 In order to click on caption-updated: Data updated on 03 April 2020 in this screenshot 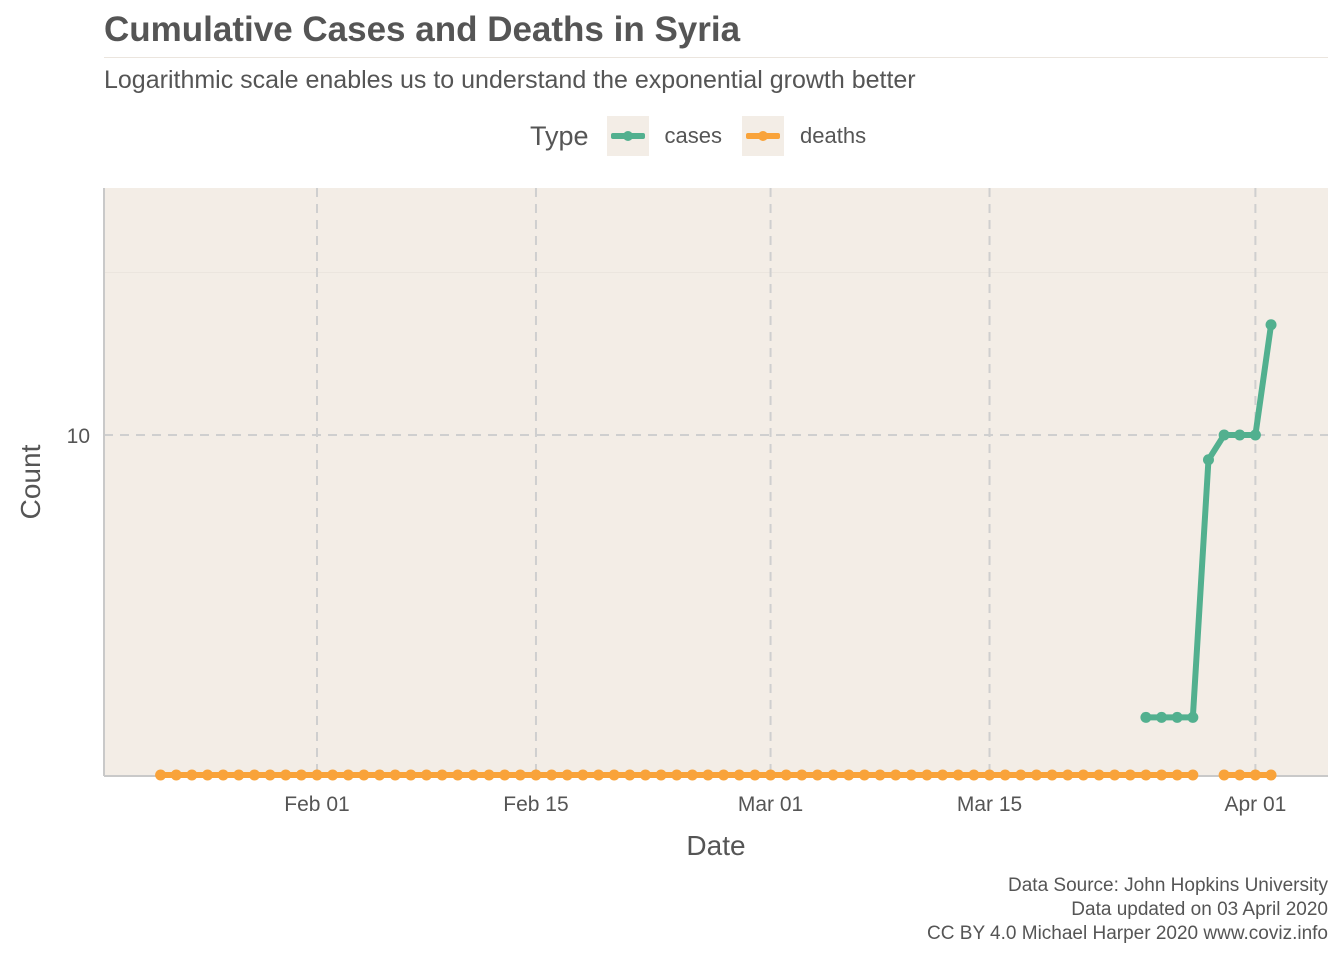, I will do `click(1199, 909)`.